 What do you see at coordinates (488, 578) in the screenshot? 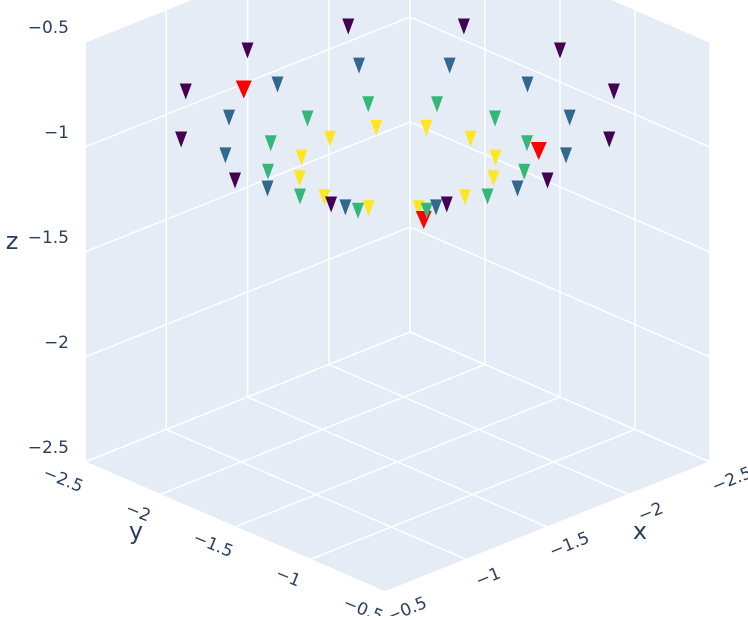
I see `x-tick-label: −1` at bounding box center [488, 578].